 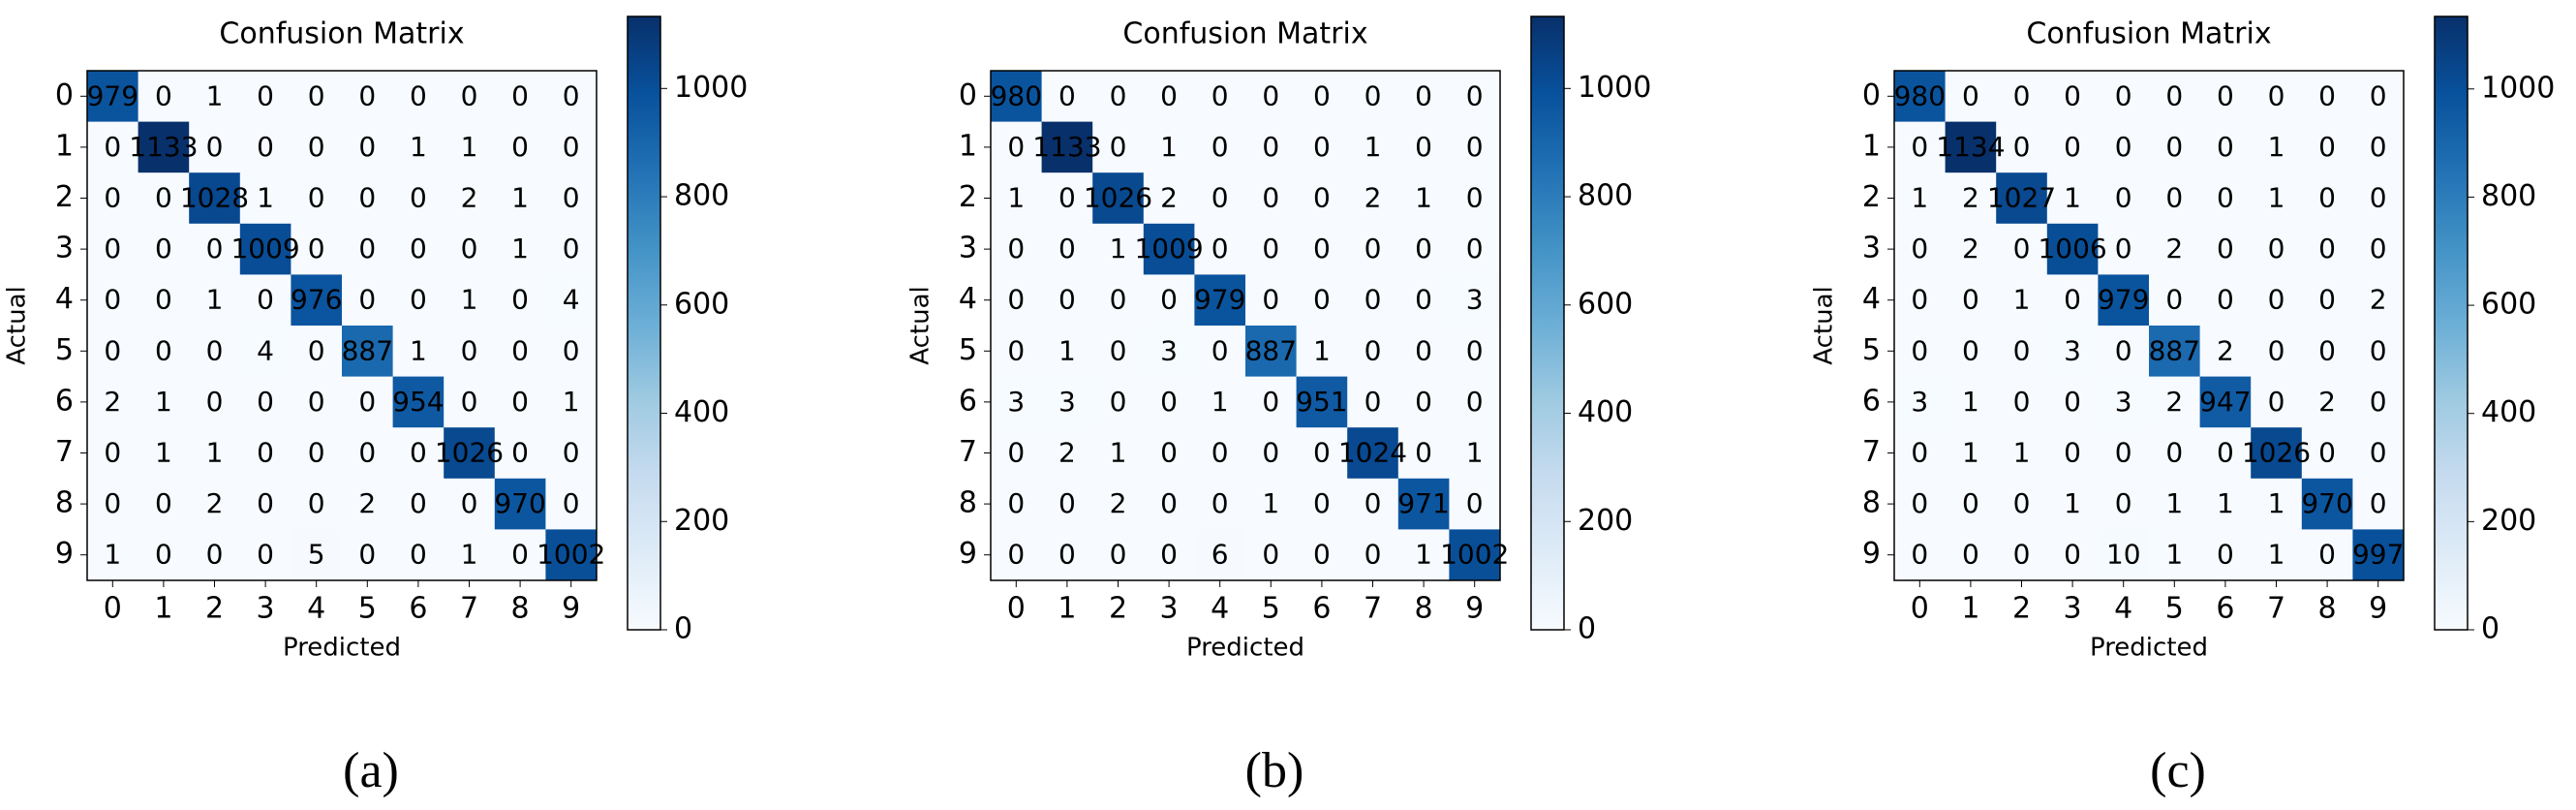 What do you see at coordinates (968, 248) in the screenshot?
I see `y-tick-label: 3` at bounding box center [968, 248].